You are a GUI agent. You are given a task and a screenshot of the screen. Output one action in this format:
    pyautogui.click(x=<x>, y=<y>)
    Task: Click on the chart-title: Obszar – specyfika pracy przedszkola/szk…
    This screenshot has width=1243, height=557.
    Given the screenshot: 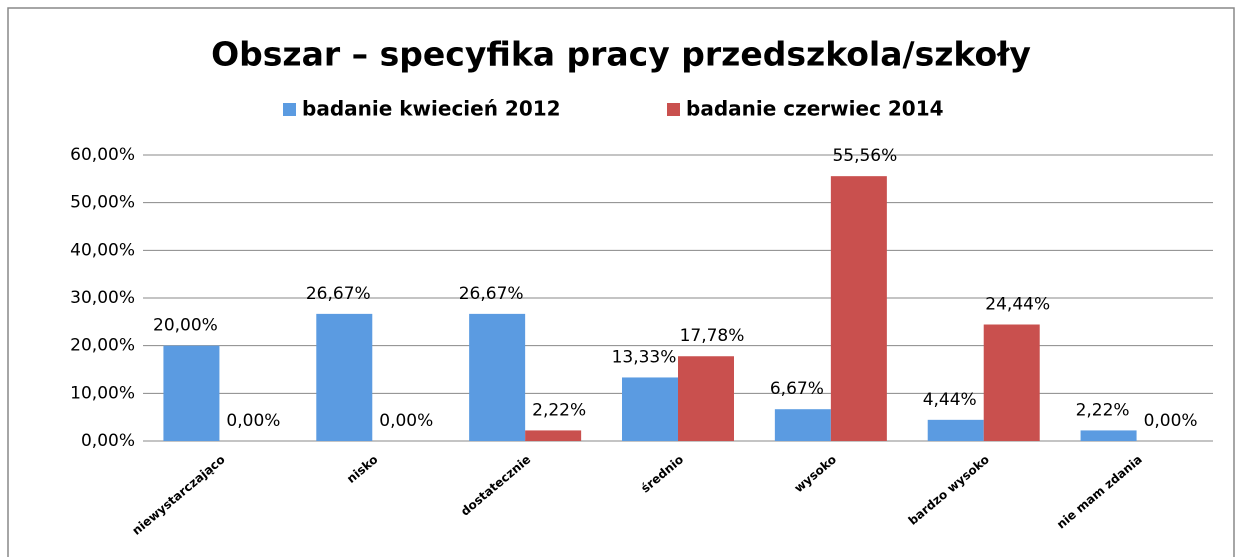 What is the action you would take?
    pyautogui.click(x=621, y=54)
    